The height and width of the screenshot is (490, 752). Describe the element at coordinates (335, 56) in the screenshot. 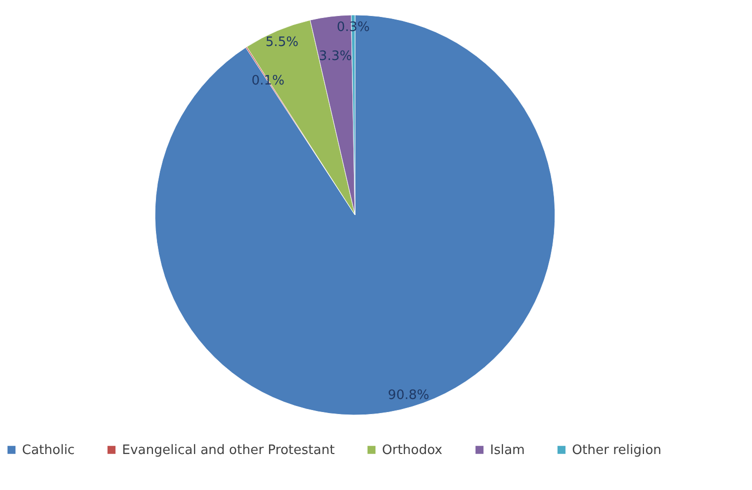

I see `data-label: 3.3%` at that location.